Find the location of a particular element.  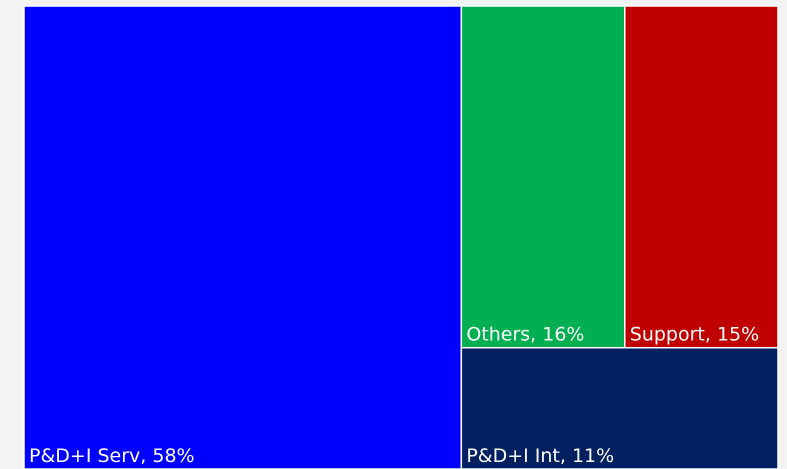

tile-label: Others, 16% is located at coordinates (525, 335).